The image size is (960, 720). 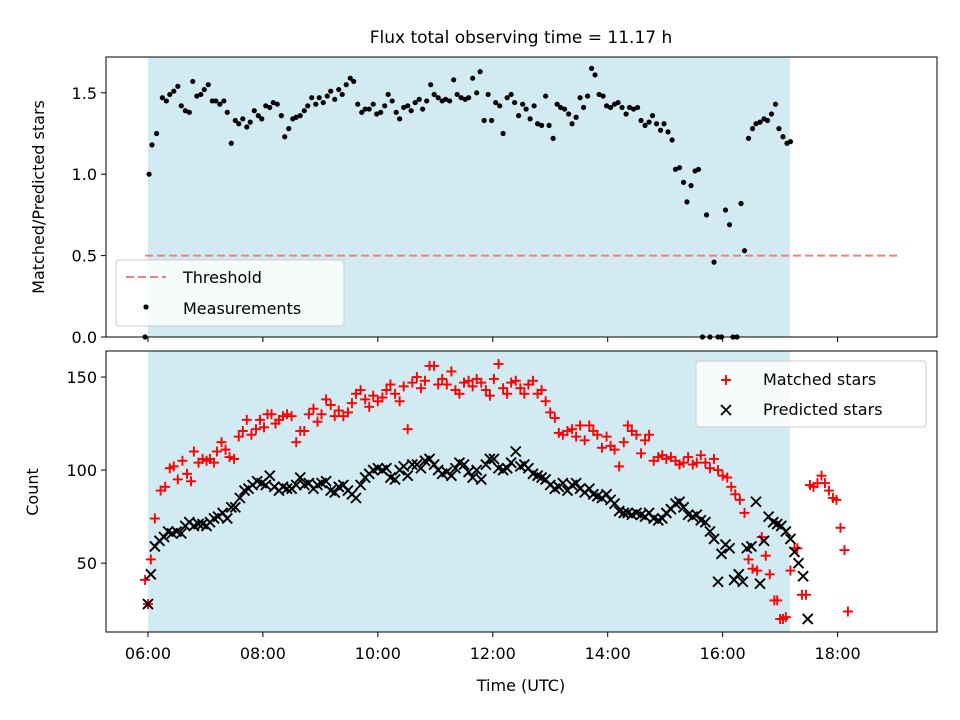 I want to click on legend-matched-label: Matched stars, so click(x=819, y=379).